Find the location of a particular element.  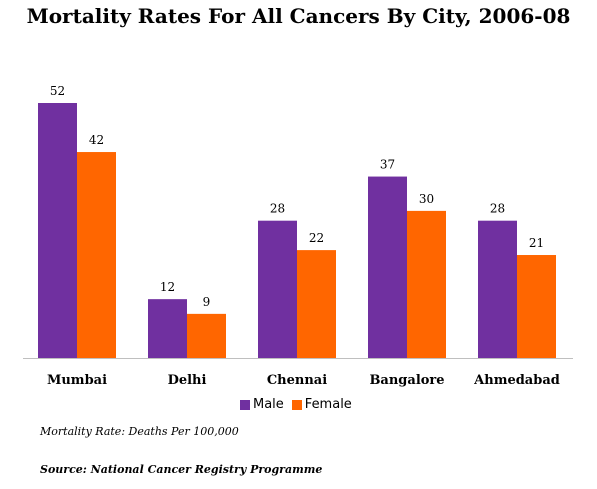

bar-female-chennai is located at coordinates (316, 304).